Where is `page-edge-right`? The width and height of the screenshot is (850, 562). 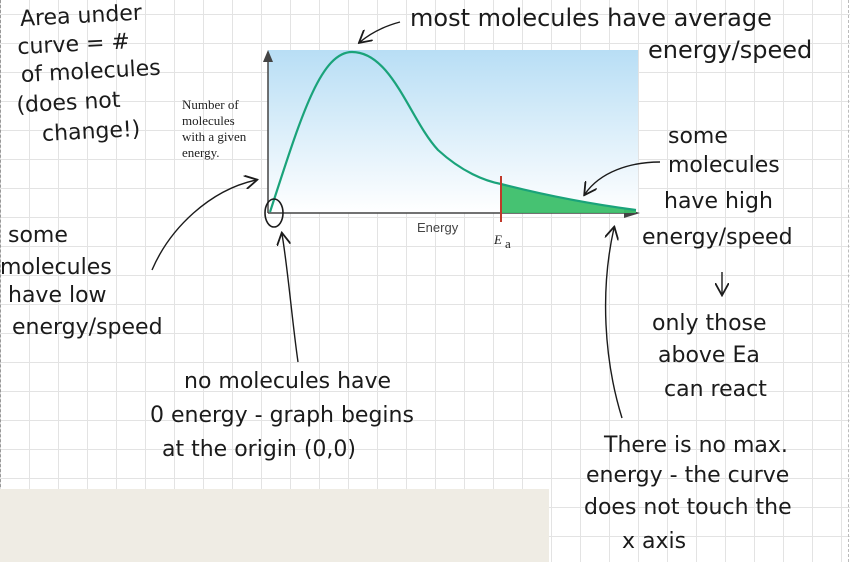 page-edge-right is located at coordinates (849, 281).